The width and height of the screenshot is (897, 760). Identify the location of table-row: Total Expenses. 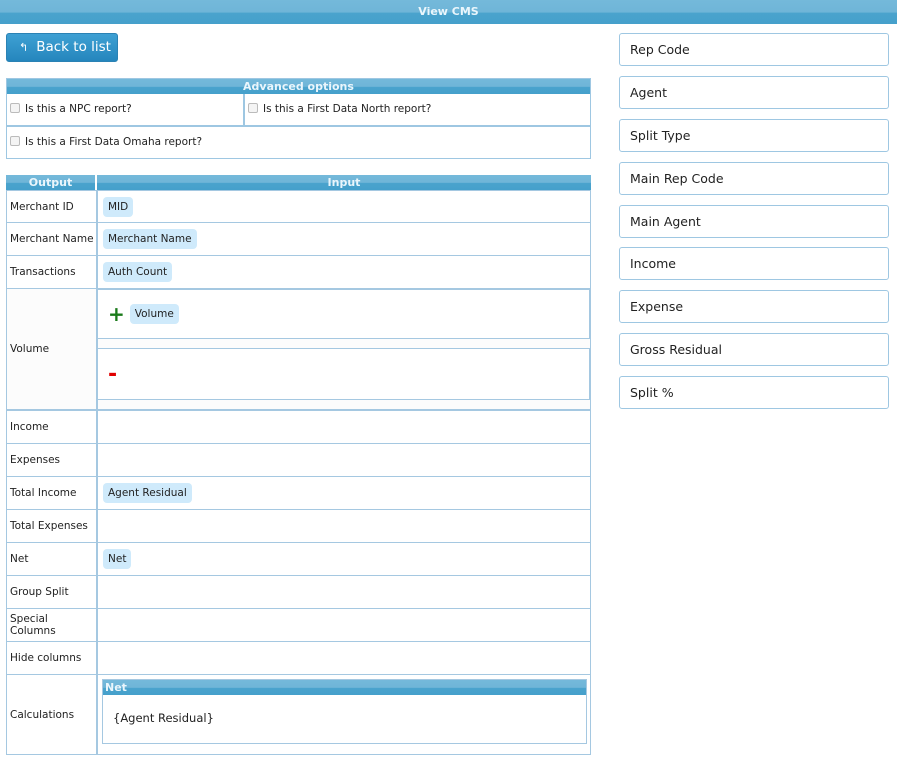
(298, 526).